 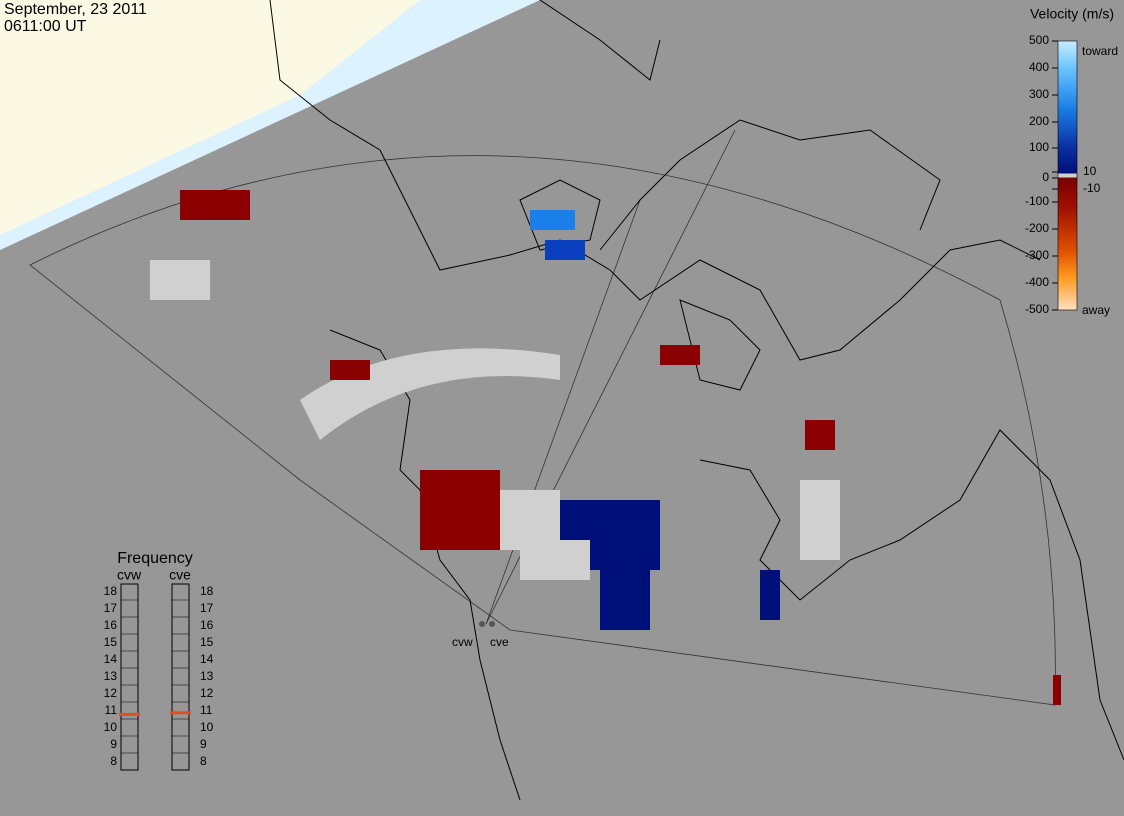 I want to click on date: September, 23 2011, so click(x=75, y=9).